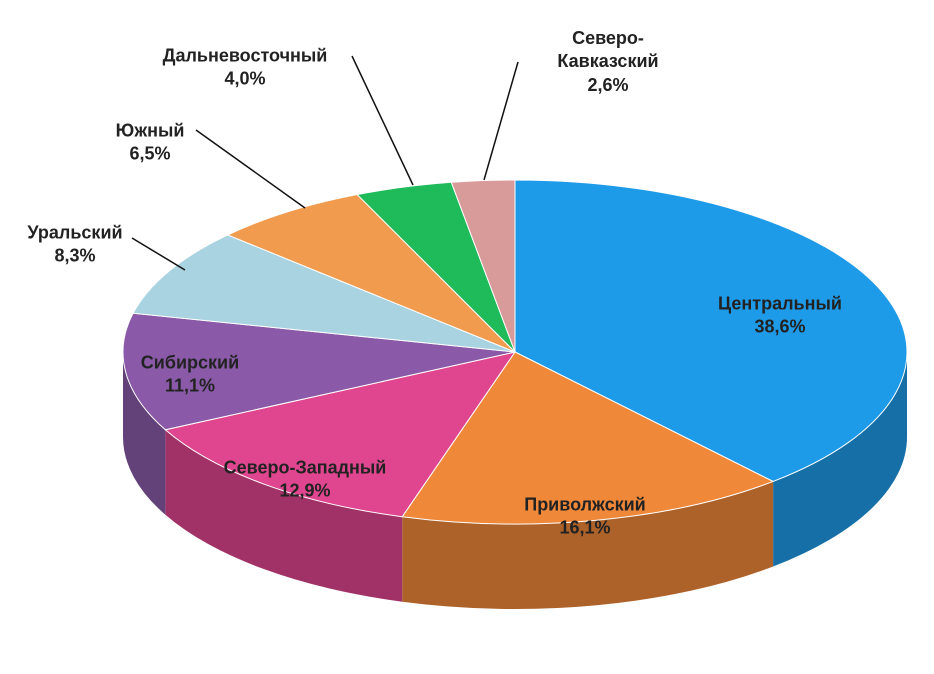 The image size is (934, 674). I want to click on slice-label: Южный 6,5%, so click(150, 143).